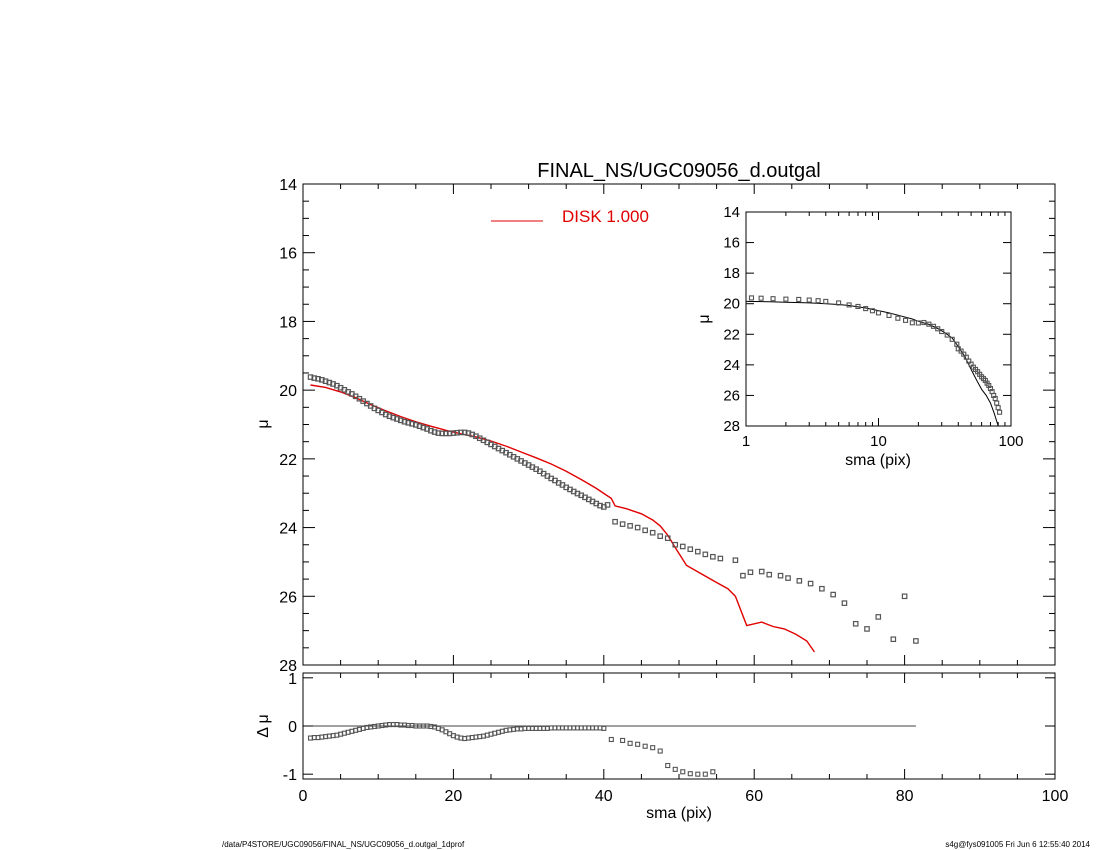 The width and height of the screenshot is (1100, 850). Describe the element at coordinates (604, 796) in the screenshot. I see `residual-xtick-label: 40` at that location.